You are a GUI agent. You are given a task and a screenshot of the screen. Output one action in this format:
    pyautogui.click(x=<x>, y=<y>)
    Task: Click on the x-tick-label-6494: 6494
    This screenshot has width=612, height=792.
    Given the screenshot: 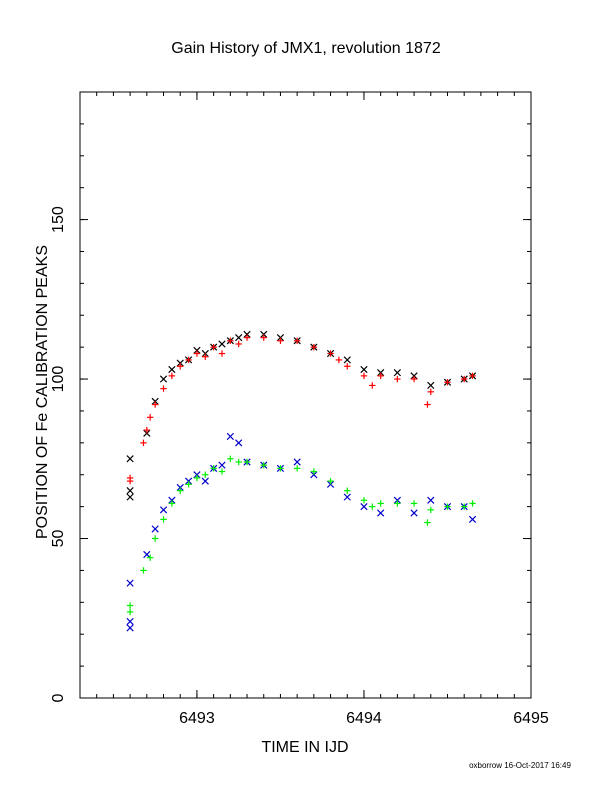 What is the action you would take?
    pyautogui.click(x=364, y=718)
    